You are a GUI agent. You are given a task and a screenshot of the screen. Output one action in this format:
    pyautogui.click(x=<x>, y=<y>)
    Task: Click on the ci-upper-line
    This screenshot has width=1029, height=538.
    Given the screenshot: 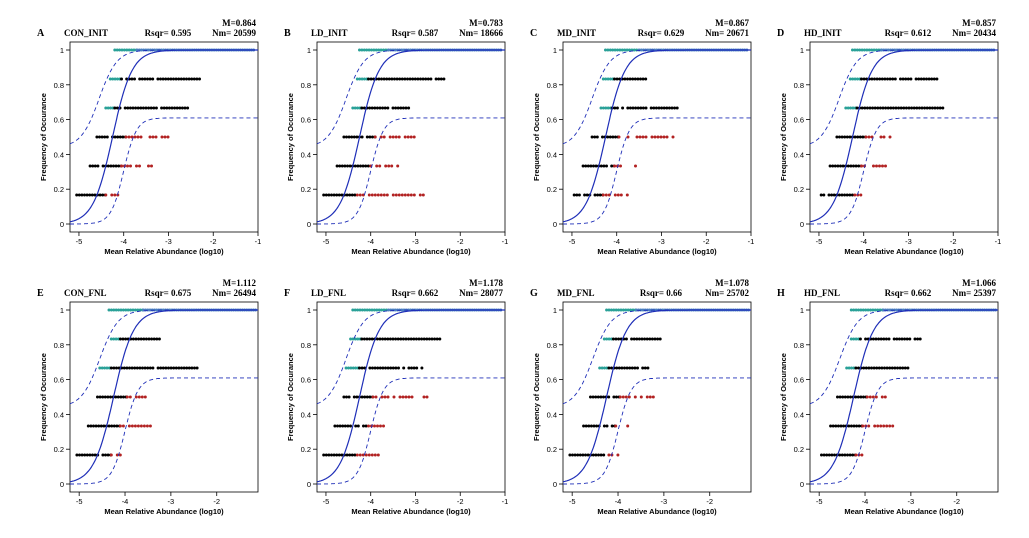 What is the action you would take?
    pyautogui.click(x=164, y=97)
    